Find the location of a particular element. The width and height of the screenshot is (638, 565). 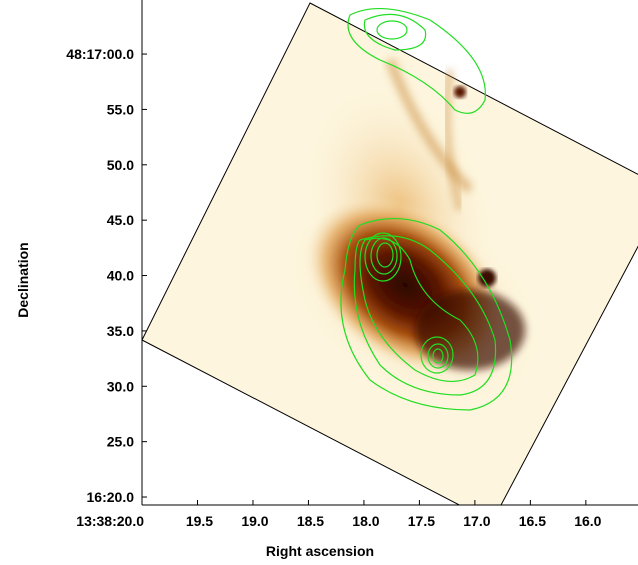

y-tick-label: 50.0 is located at coordinates (120, 165).